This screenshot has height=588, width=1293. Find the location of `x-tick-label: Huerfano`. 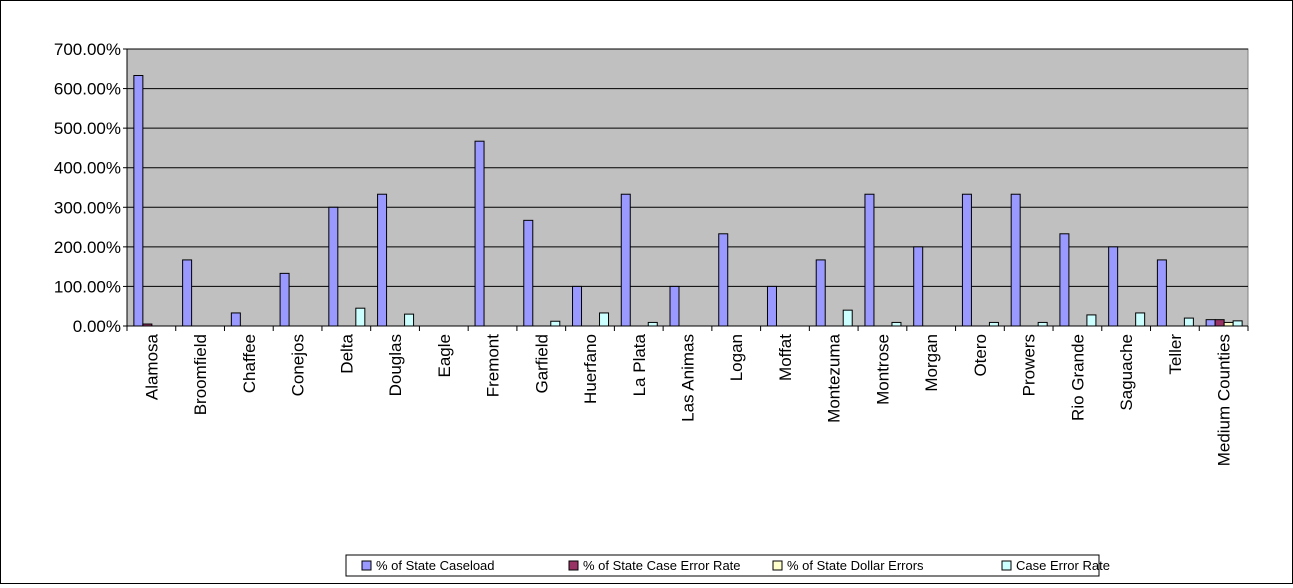

x-tick-label: Huerfano is located at coordinates (590, 369).